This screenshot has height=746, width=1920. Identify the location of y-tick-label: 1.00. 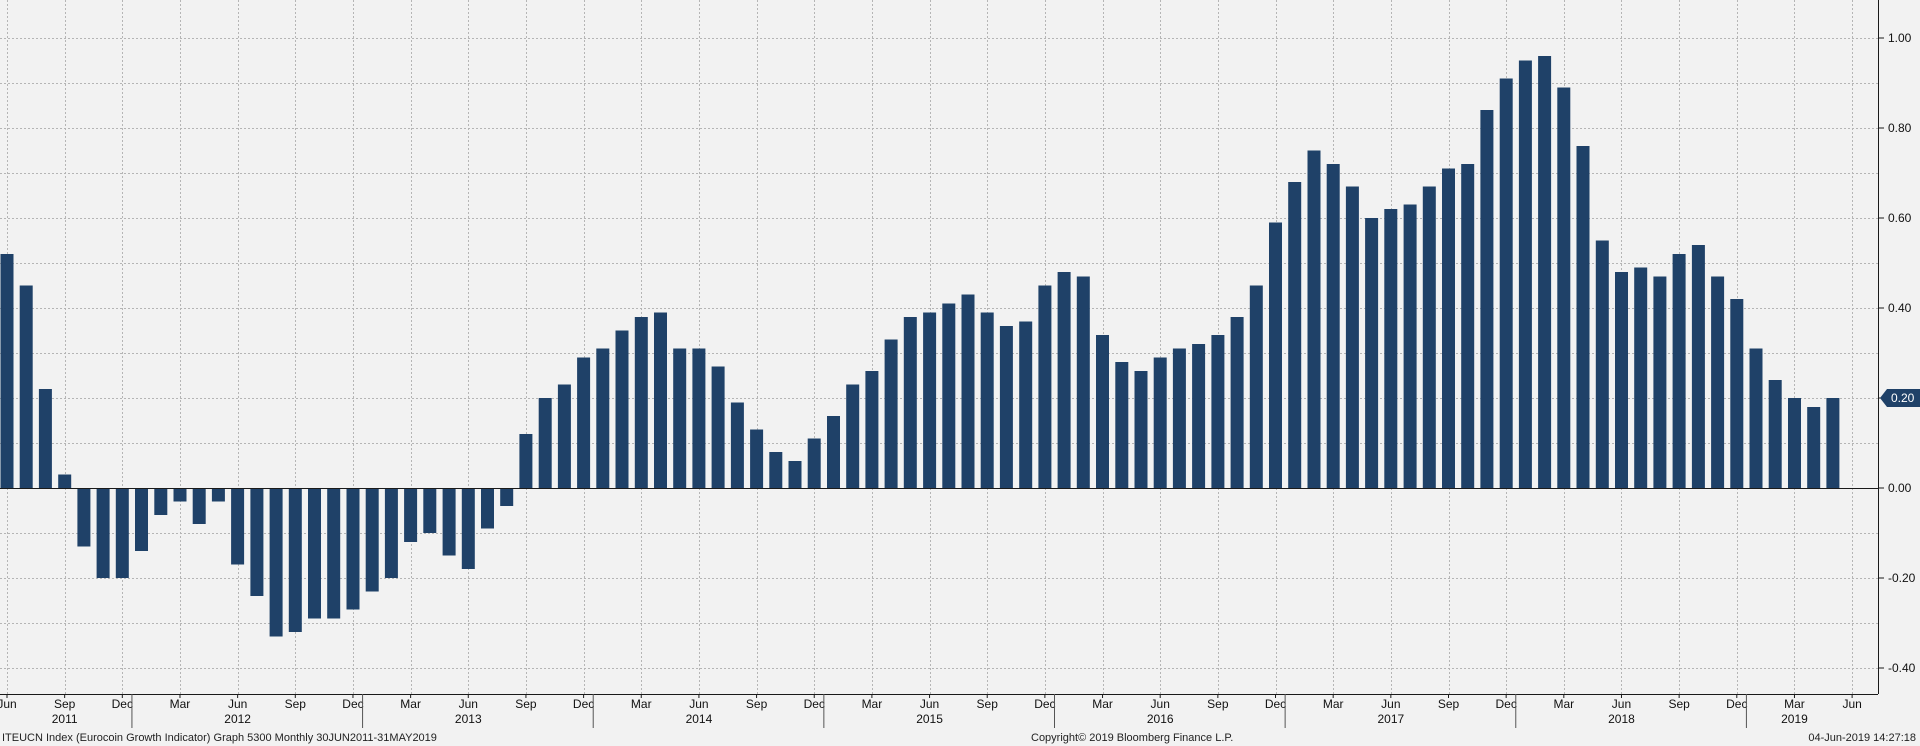
(1900, 38).